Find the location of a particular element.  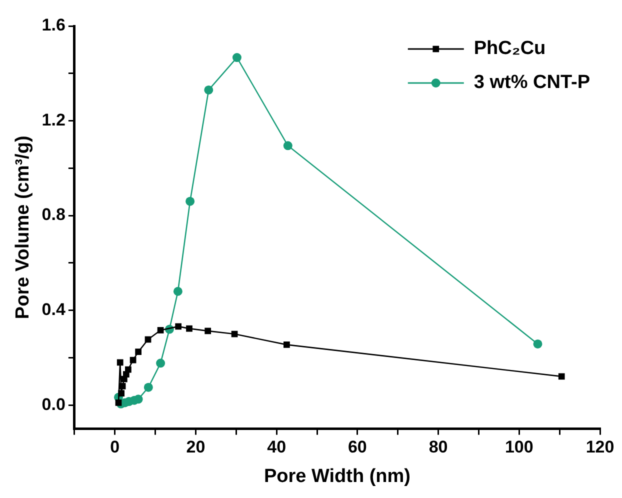

y-tick-label: 0.0 is located at coordinates (54, 404).